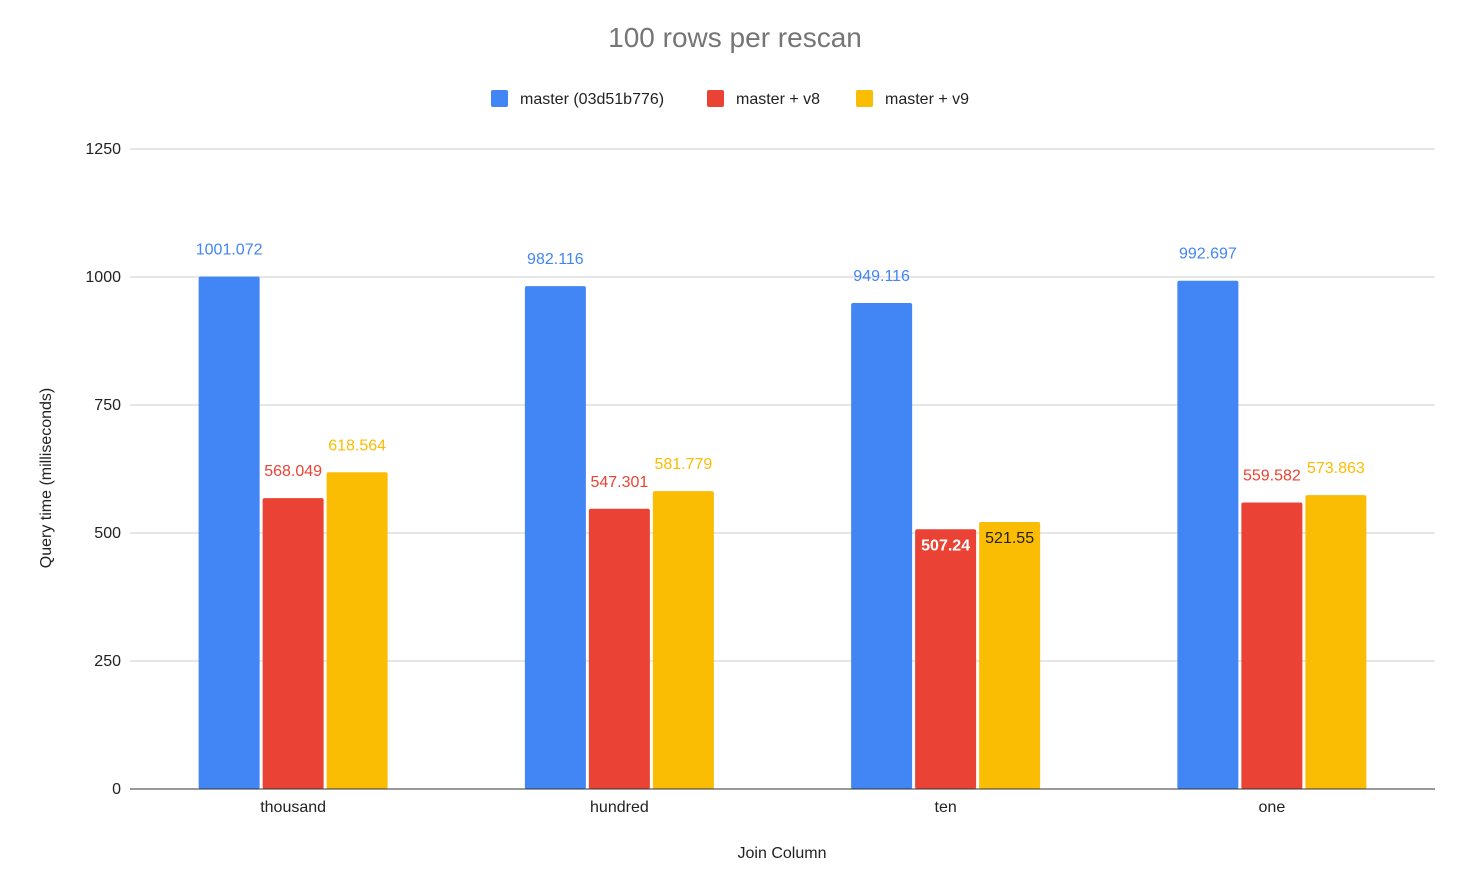 The width and height of the screenshot is (1462, 885). I want to click on x-tick-label: one, so click(1272, 807).